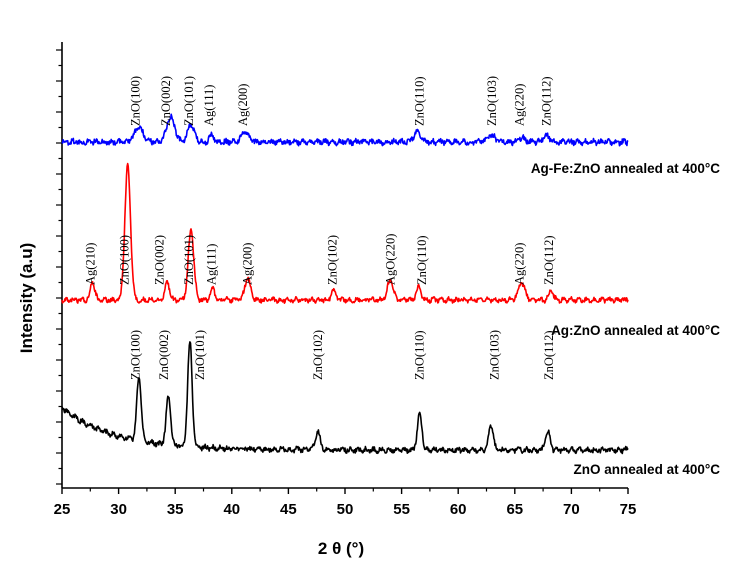 Image resolution: width=737 pixels, height=565 pixels. Describe the element at coordinates (628, 509) in the screenshot. I see `x-tick-label: 75` at that location.